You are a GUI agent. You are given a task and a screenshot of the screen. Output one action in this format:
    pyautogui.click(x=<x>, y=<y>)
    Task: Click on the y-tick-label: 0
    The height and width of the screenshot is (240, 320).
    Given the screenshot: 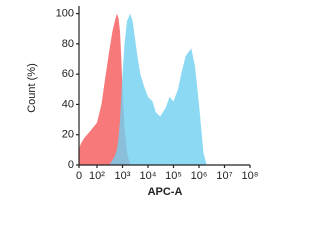 What is the action you would take?
    pyautogui.click(x=71, y=165)
    